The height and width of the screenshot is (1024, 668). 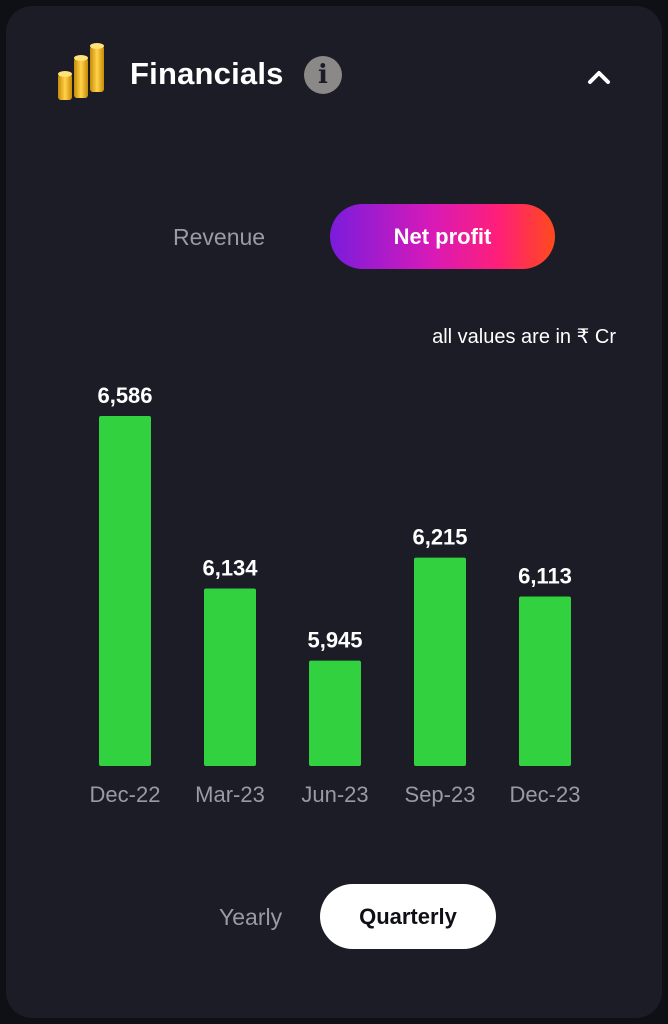 I want to click on metric-toggle: Revenue Net profit, so click(x=334, y=237).